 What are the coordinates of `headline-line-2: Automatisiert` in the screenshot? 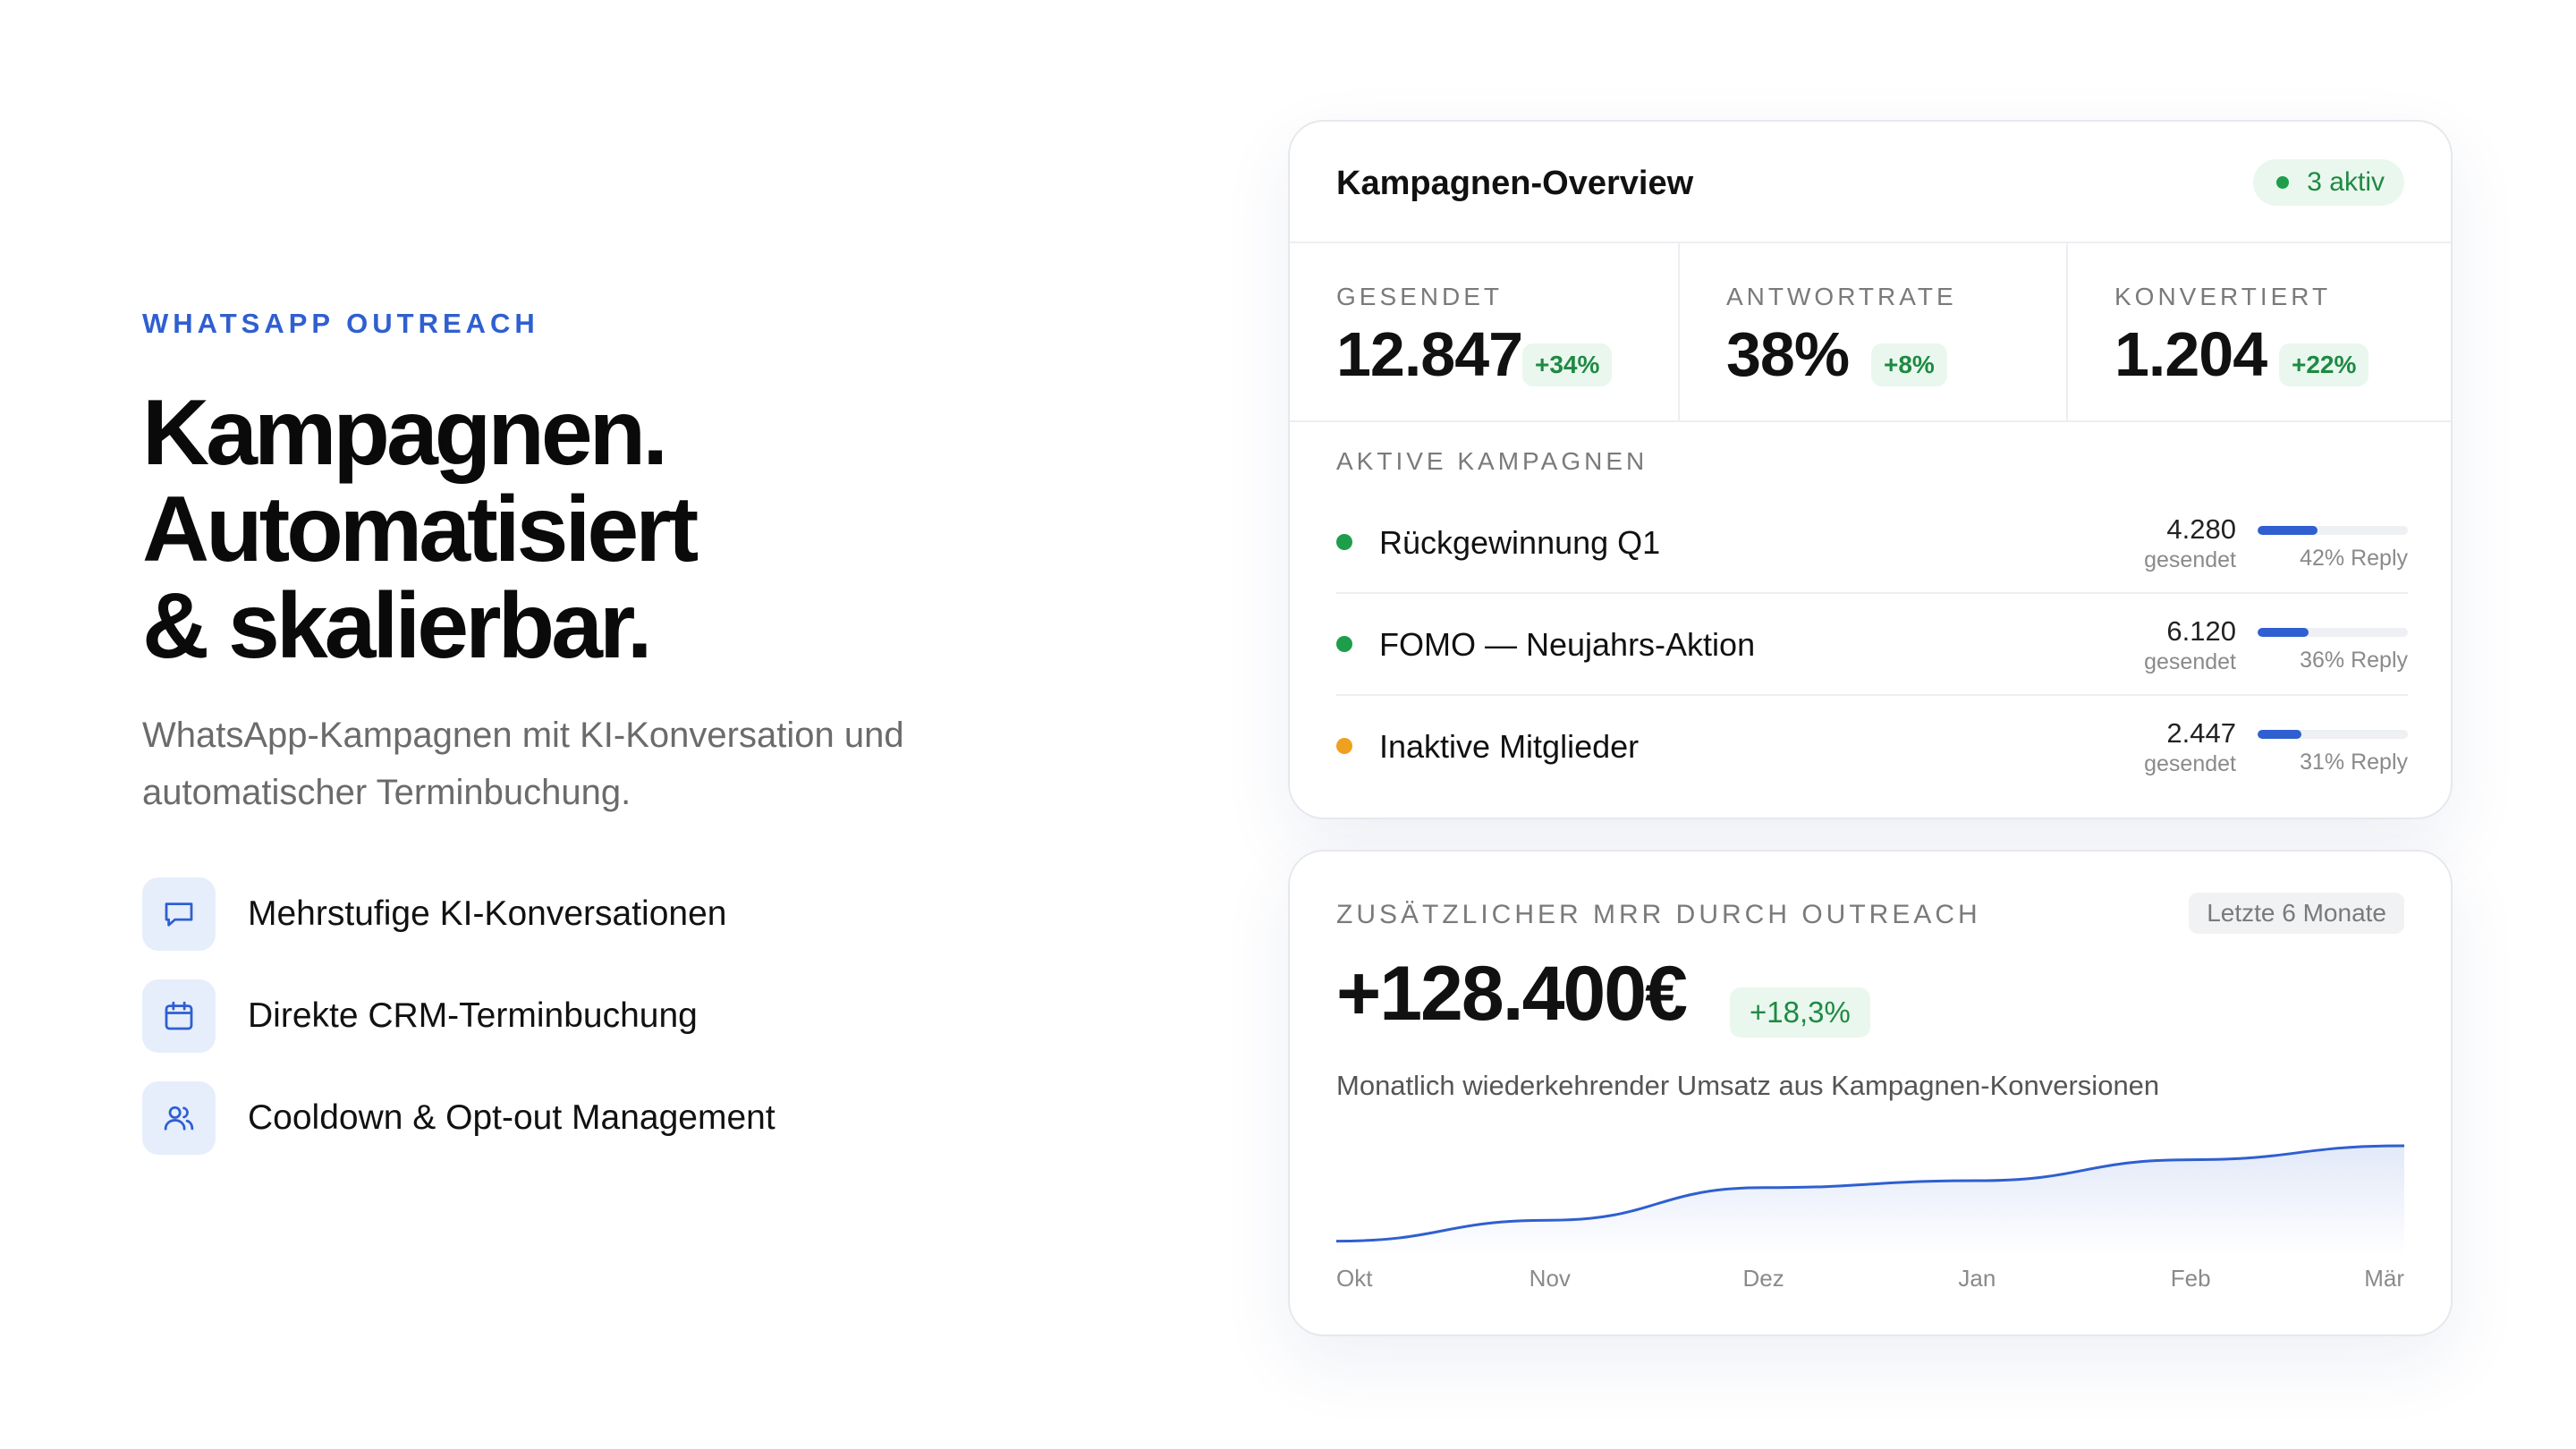 It's located at (420, 529).